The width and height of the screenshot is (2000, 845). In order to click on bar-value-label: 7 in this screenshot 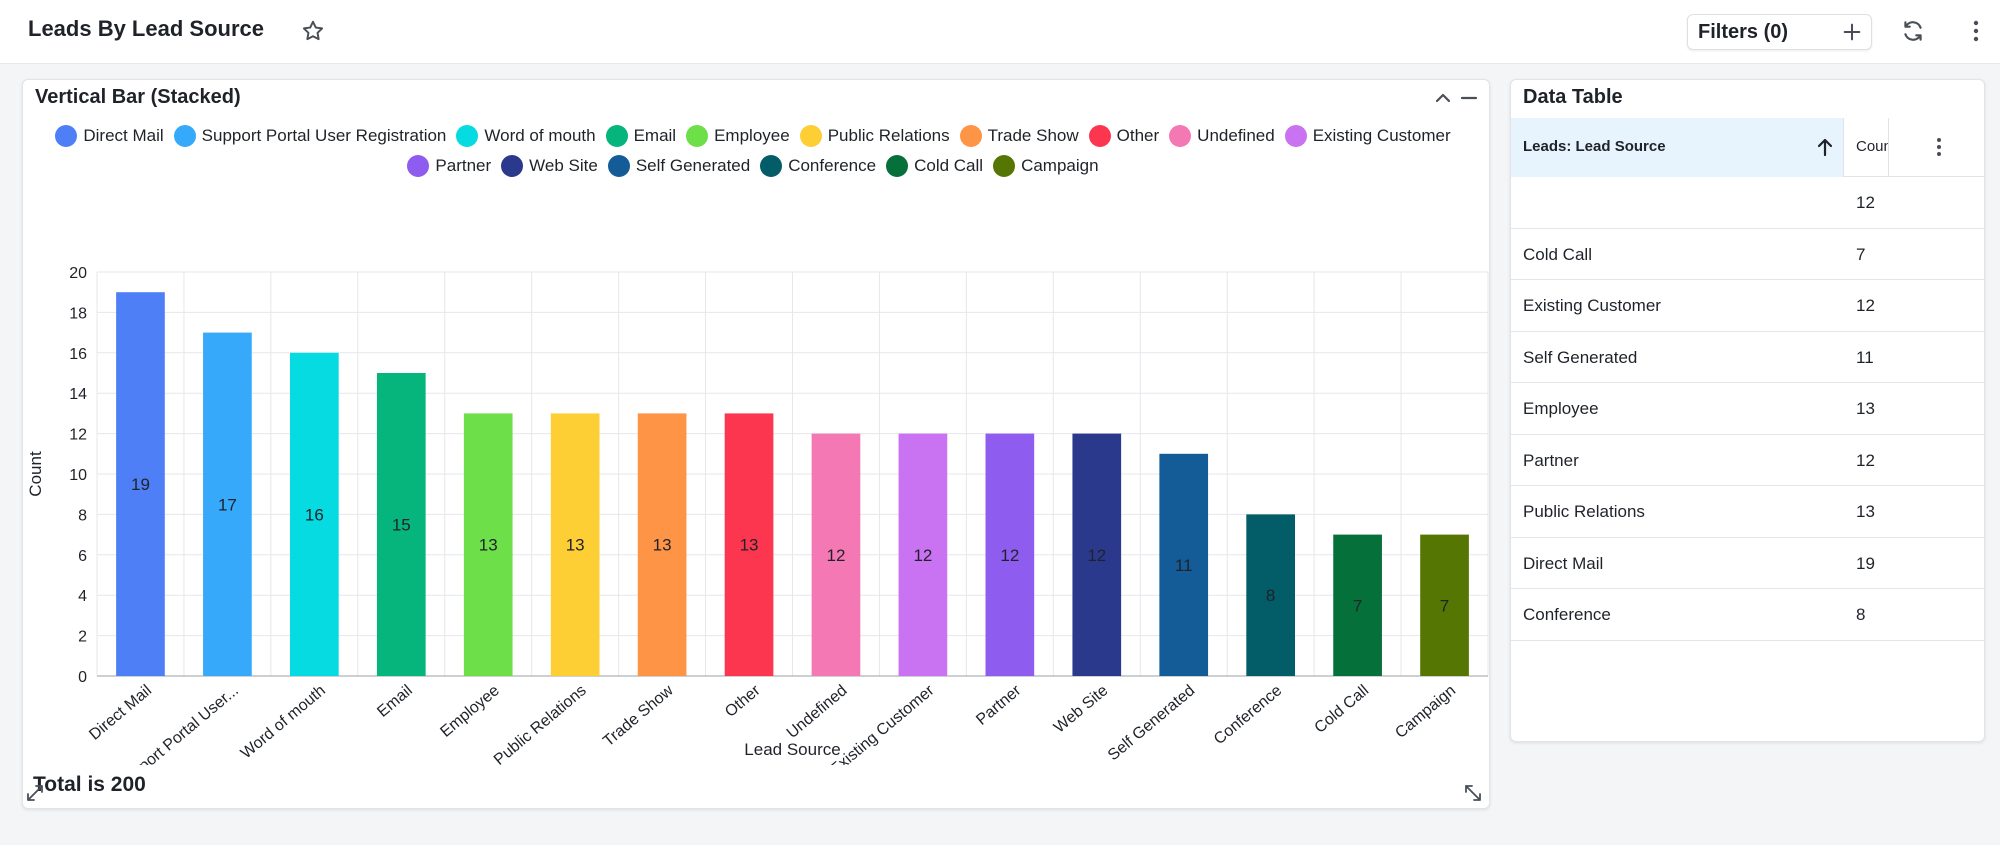, I will do `click(1357, 605)`.